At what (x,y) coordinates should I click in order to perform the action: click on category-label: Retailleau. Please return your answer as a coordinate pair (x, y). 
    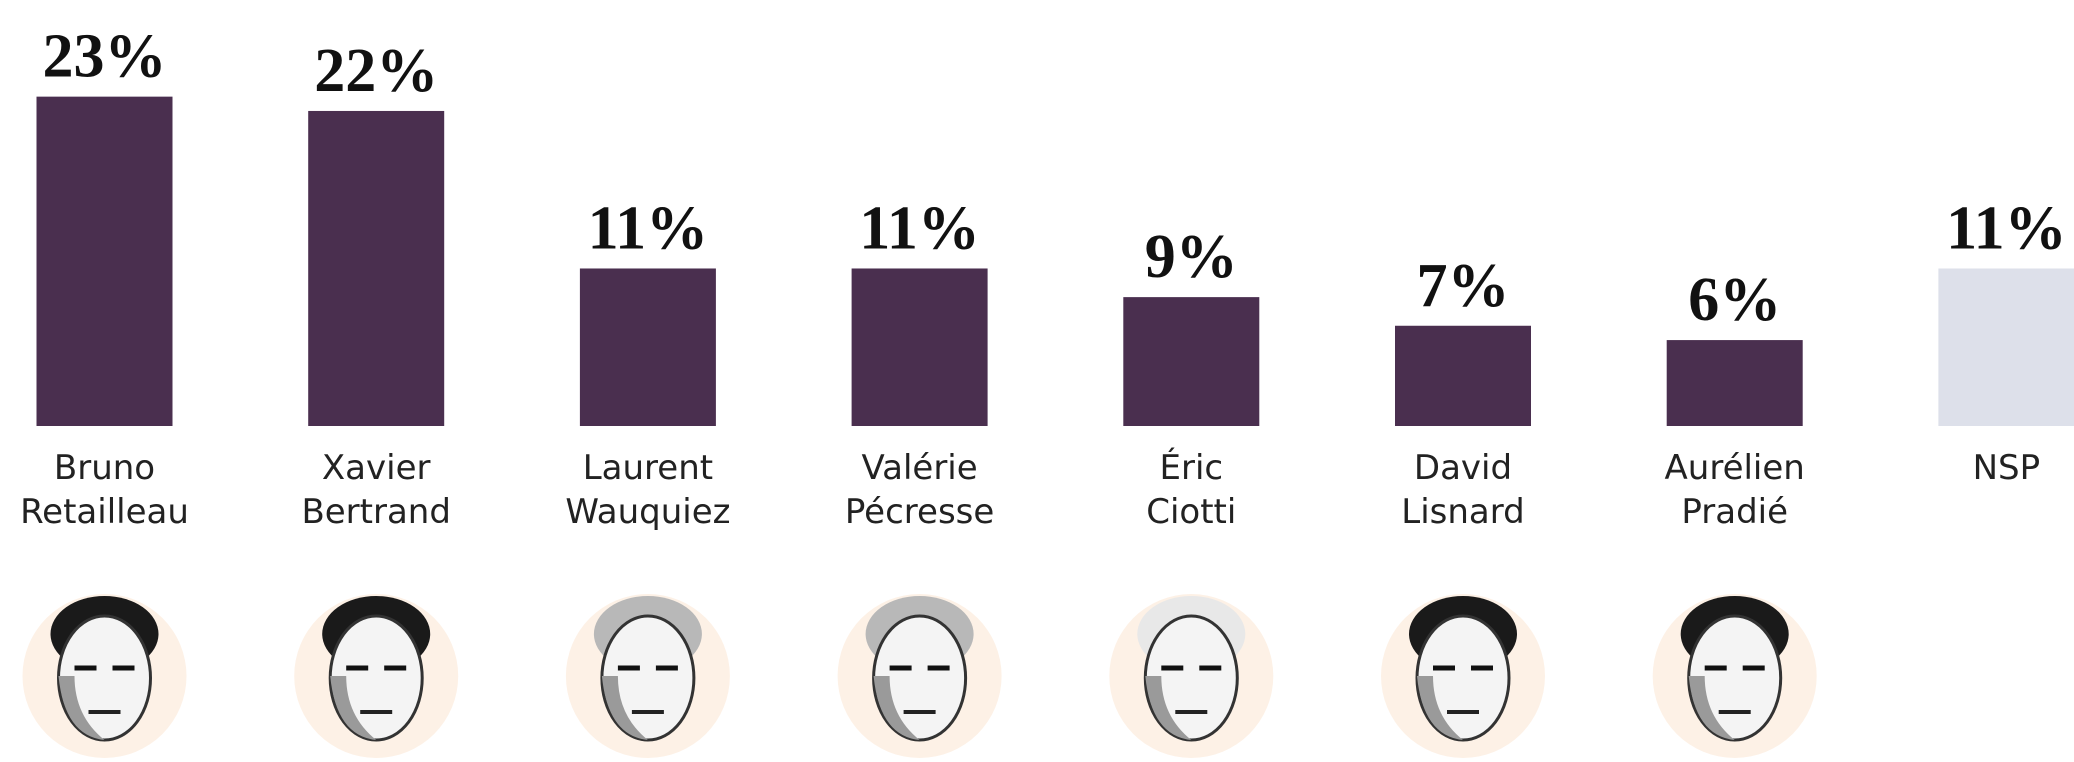
    Looking at the image, I should click on (104, 512).